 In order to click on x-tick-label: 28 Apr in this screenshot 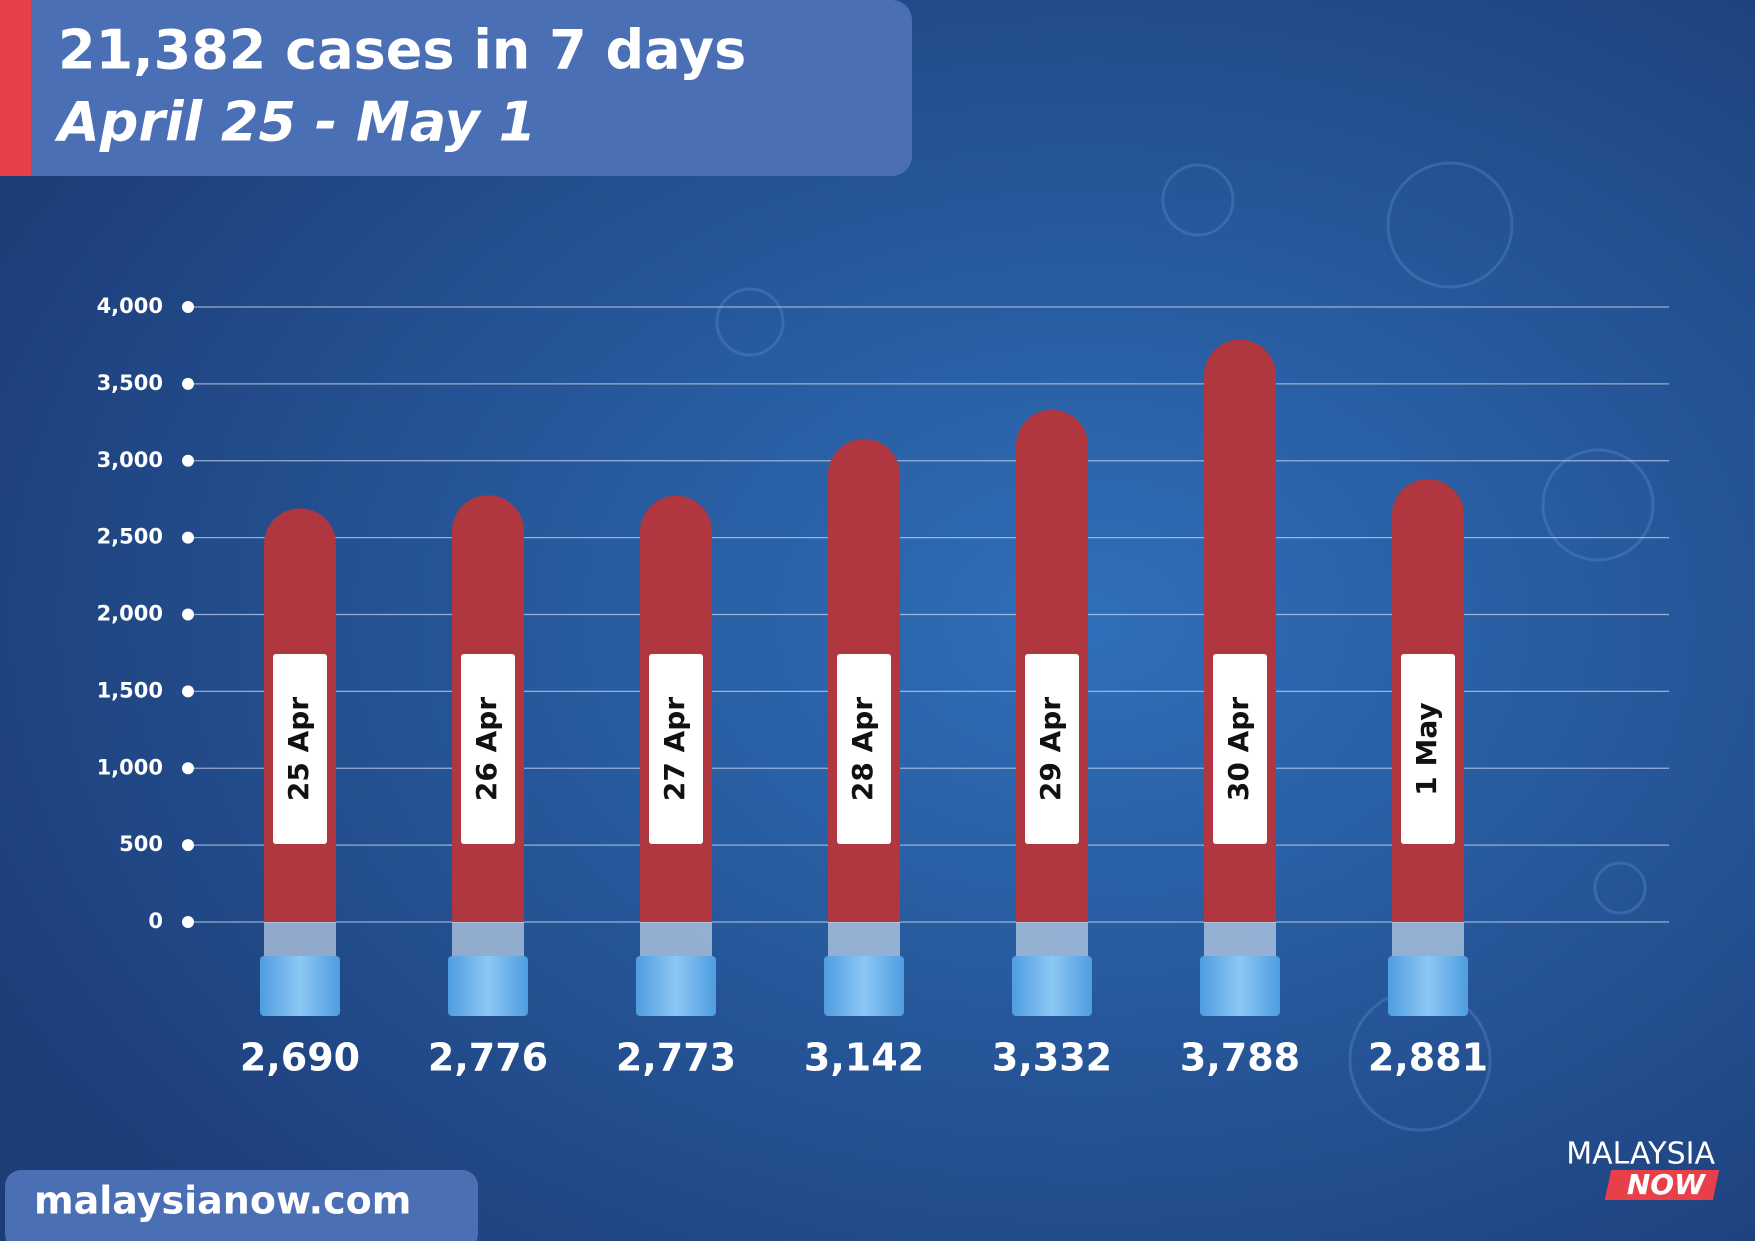, I will do `click(862, 749)`.